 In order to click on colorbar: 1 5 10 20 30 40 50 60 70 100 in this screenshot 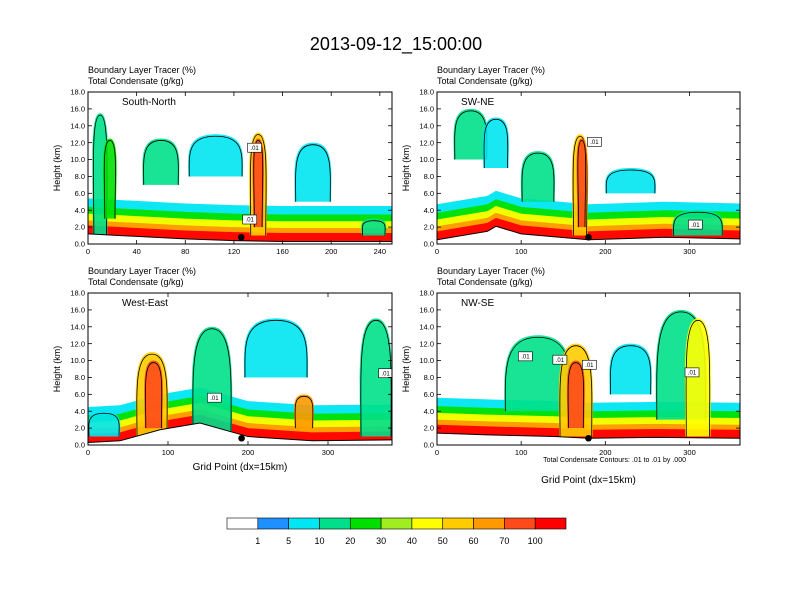, I will do `click(396, 531)`.